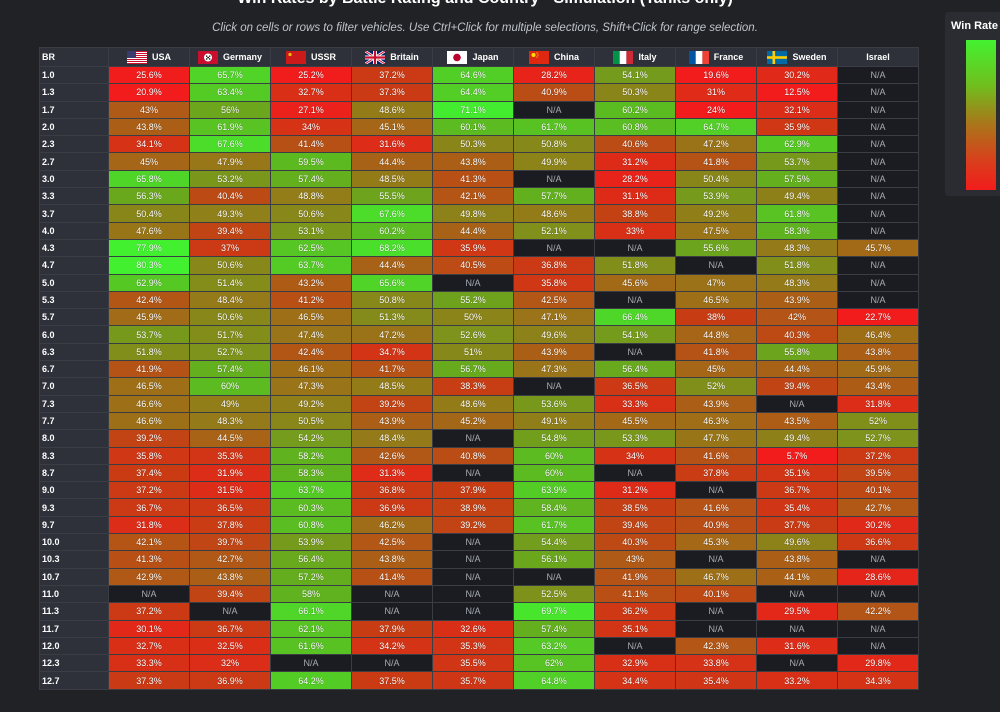 Image resolution: width=1000 pixels, height=712 pixels. I want to click on heatmap-cell-usa: 47.6%, so click(149, 230).